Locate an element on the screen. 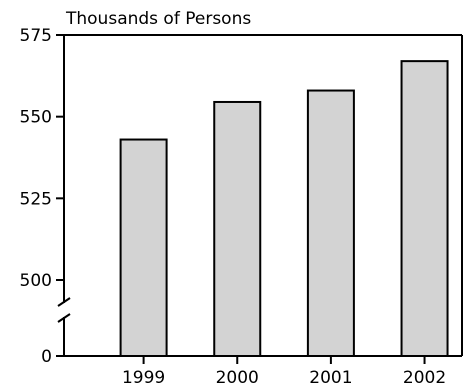 The height and width of the screenshot is (385, 476). x-tick-label-2000: 2000 is located at coordinates (237, 376).